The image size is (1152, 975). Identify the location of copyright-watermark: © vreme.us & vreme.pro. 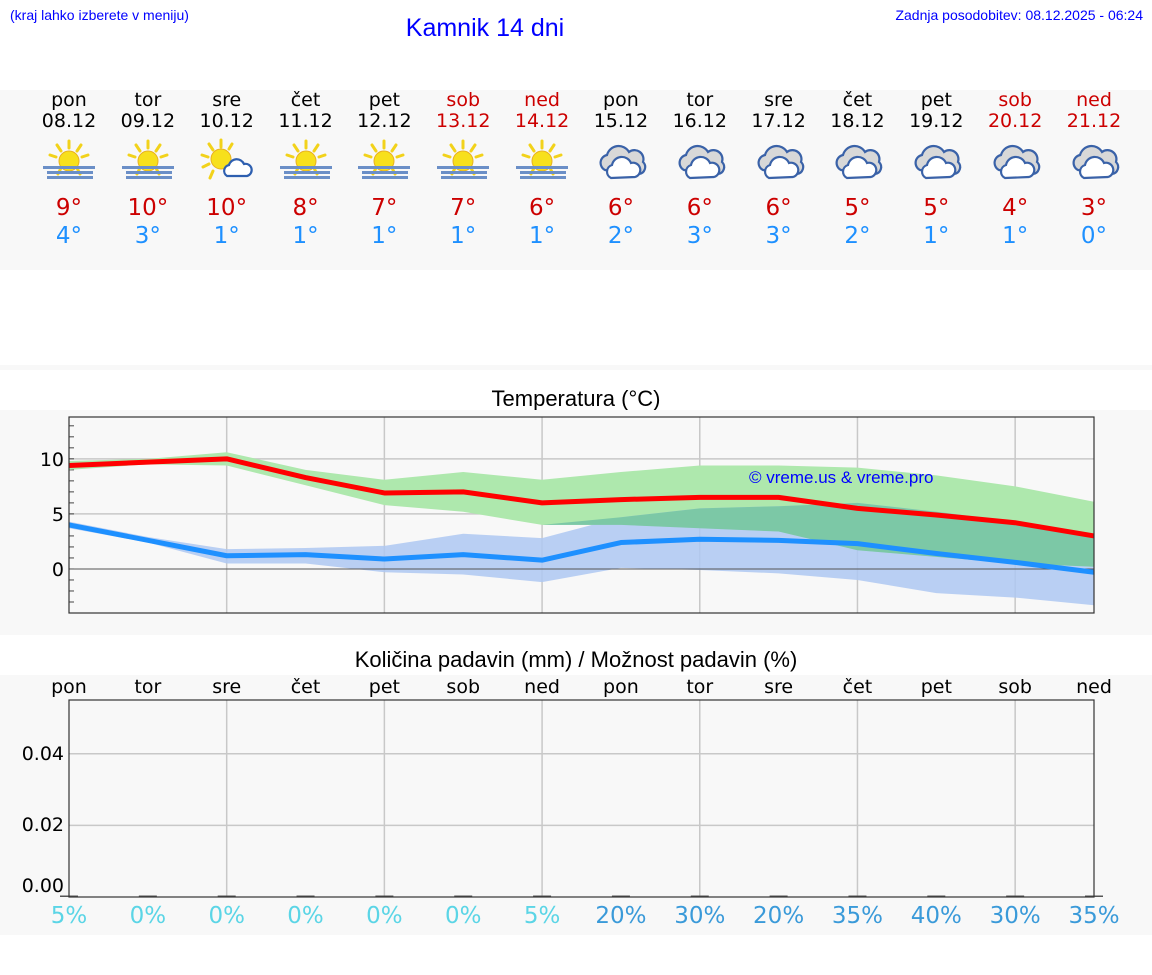
(841, 477).